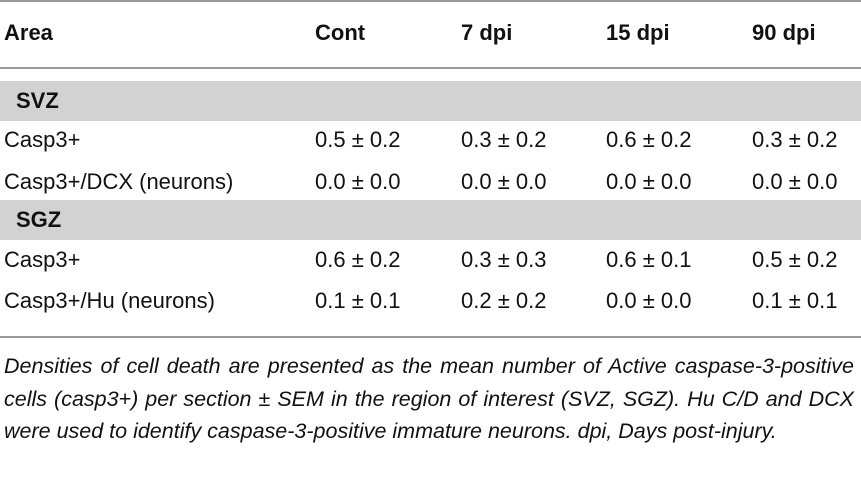 Image resolution: width=861 pixels, height=498 pixels. What do you see at coordinates (430, 337) in the screenshot?
I see `table-bottom-rule` at bounding box center [430, 337].